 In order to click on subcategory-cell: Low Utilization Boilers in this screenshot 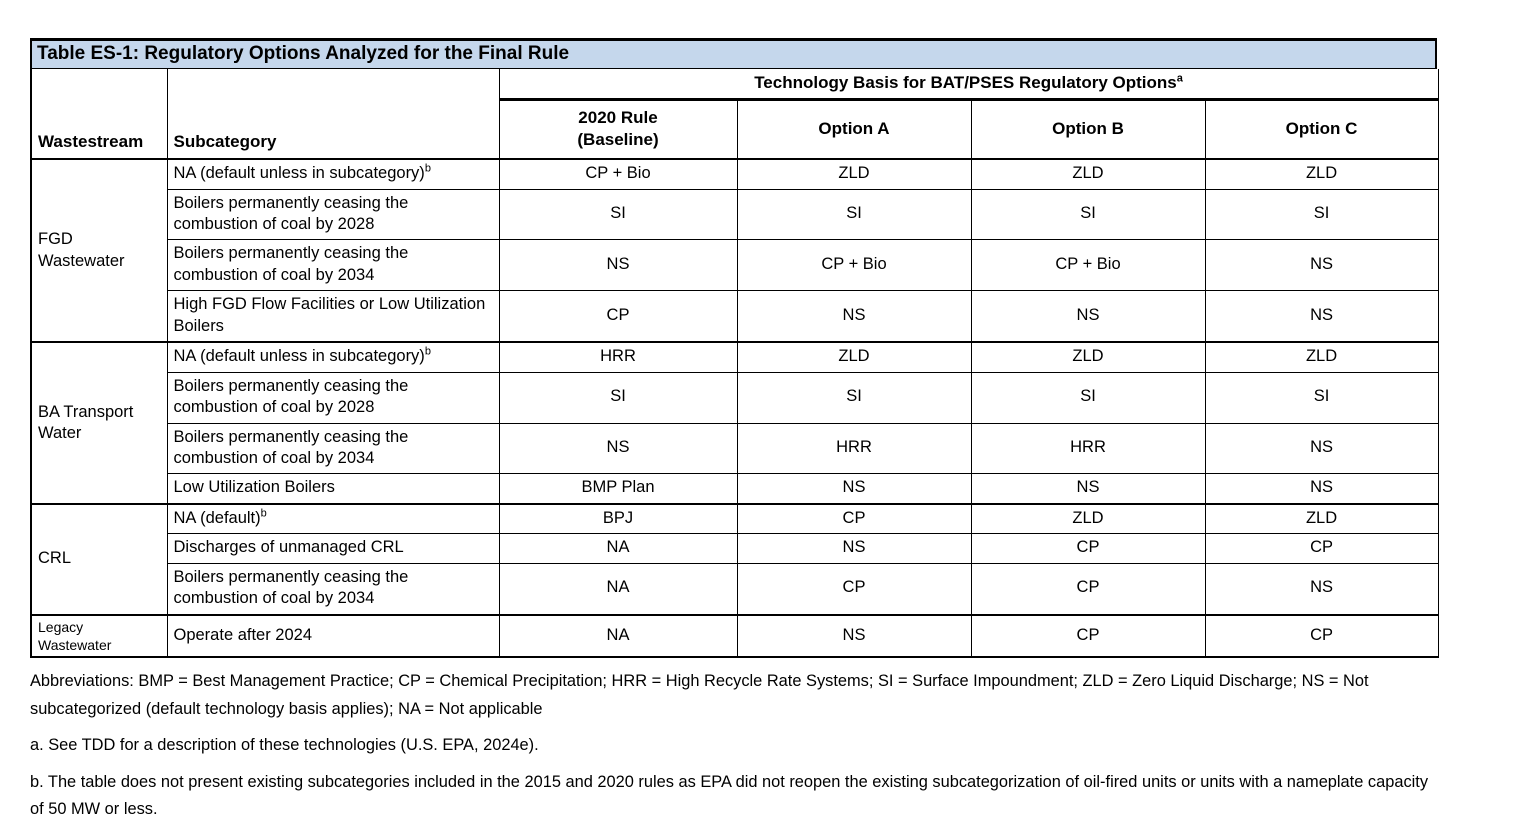, I will do `click(333, 489)`.